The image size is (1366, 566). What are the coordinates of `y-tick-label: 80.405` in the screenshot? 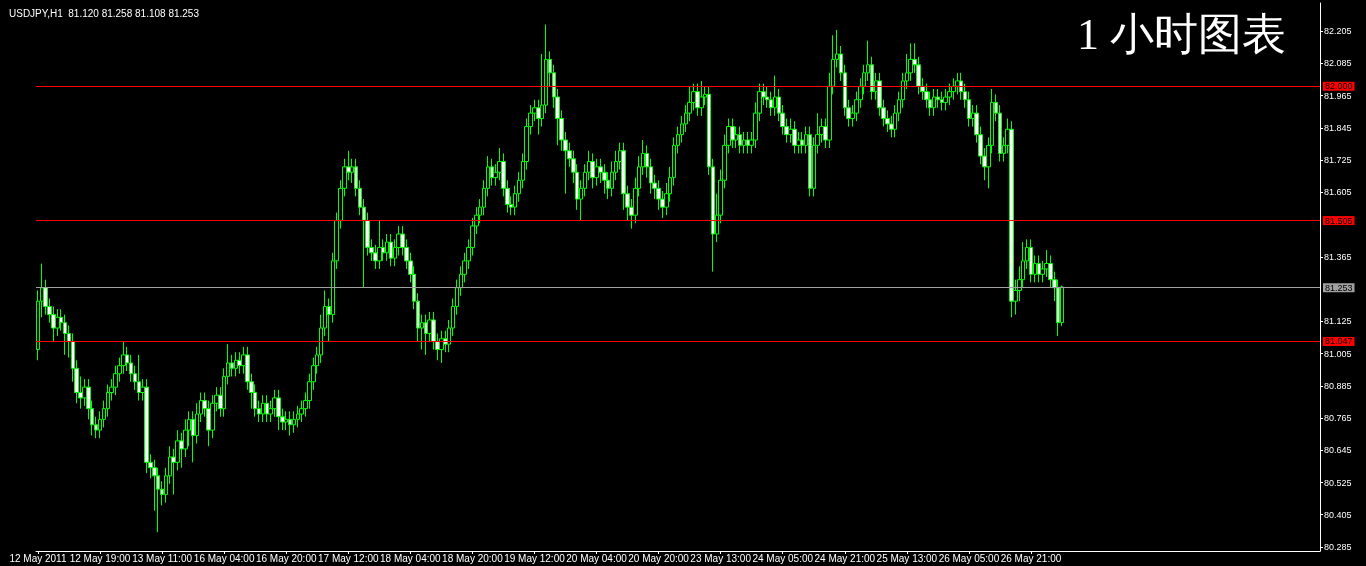 It's located at (1338, 514).